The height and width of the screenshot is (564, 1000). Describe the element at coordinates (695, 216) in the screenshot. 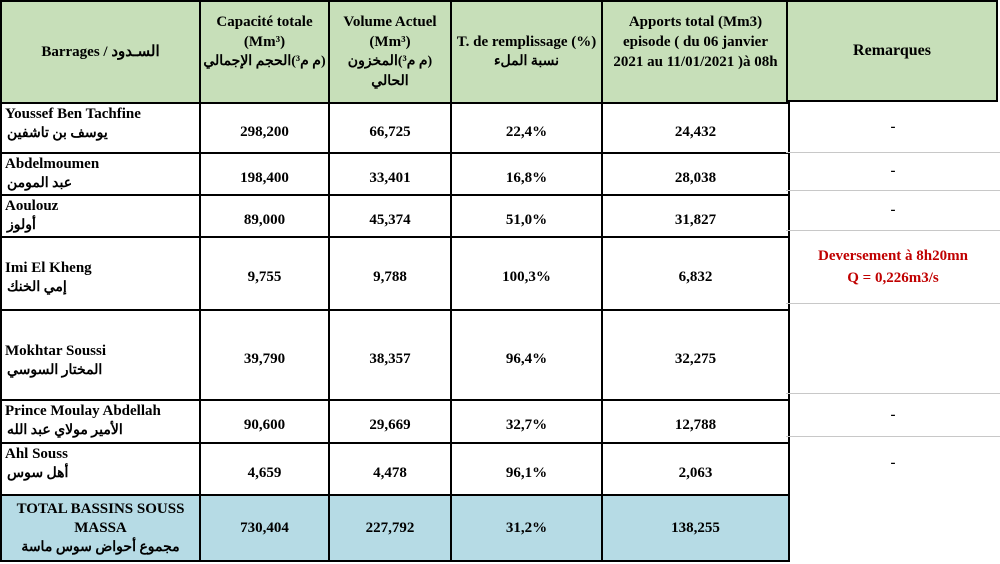

I see `apports-cell: 31,827` at that location.